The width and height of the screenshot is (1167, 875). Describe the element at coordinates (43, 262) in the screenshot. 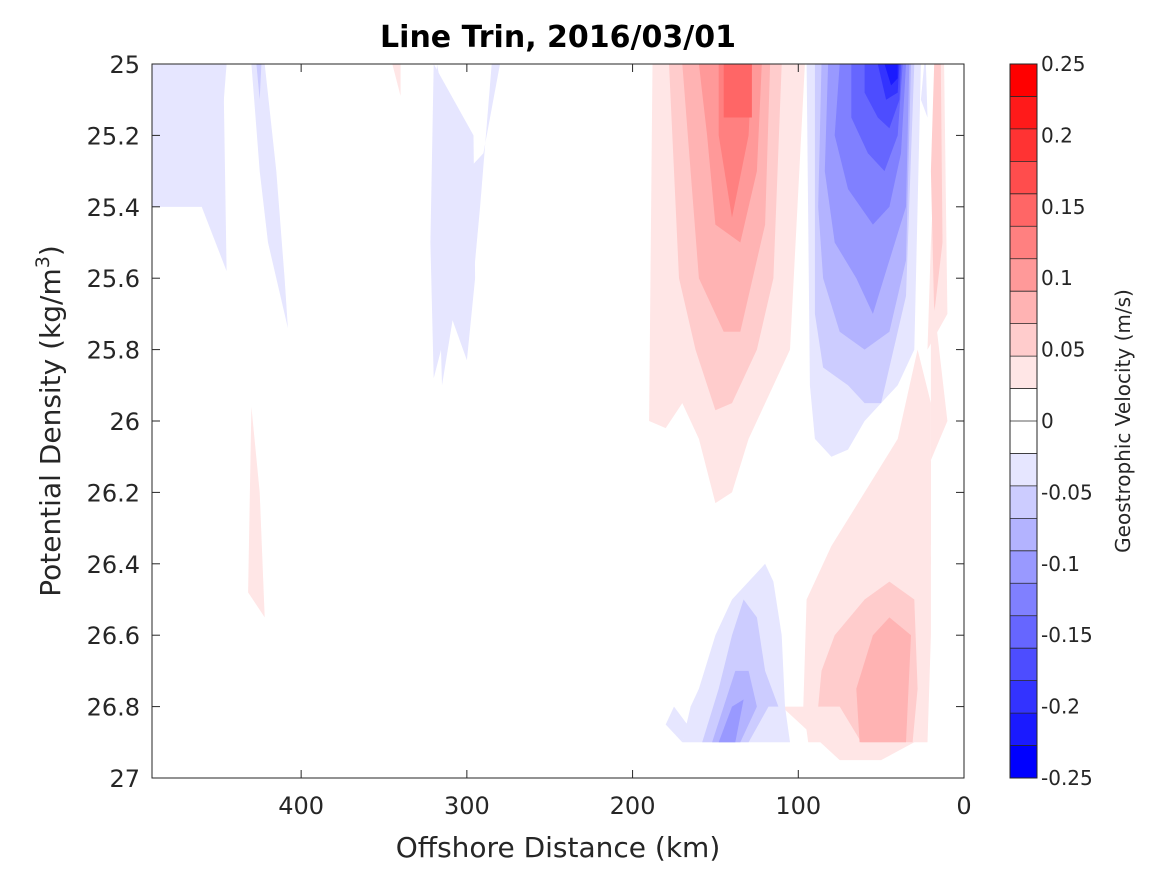

I see `y-axis-label-superscript: 3` at that location.